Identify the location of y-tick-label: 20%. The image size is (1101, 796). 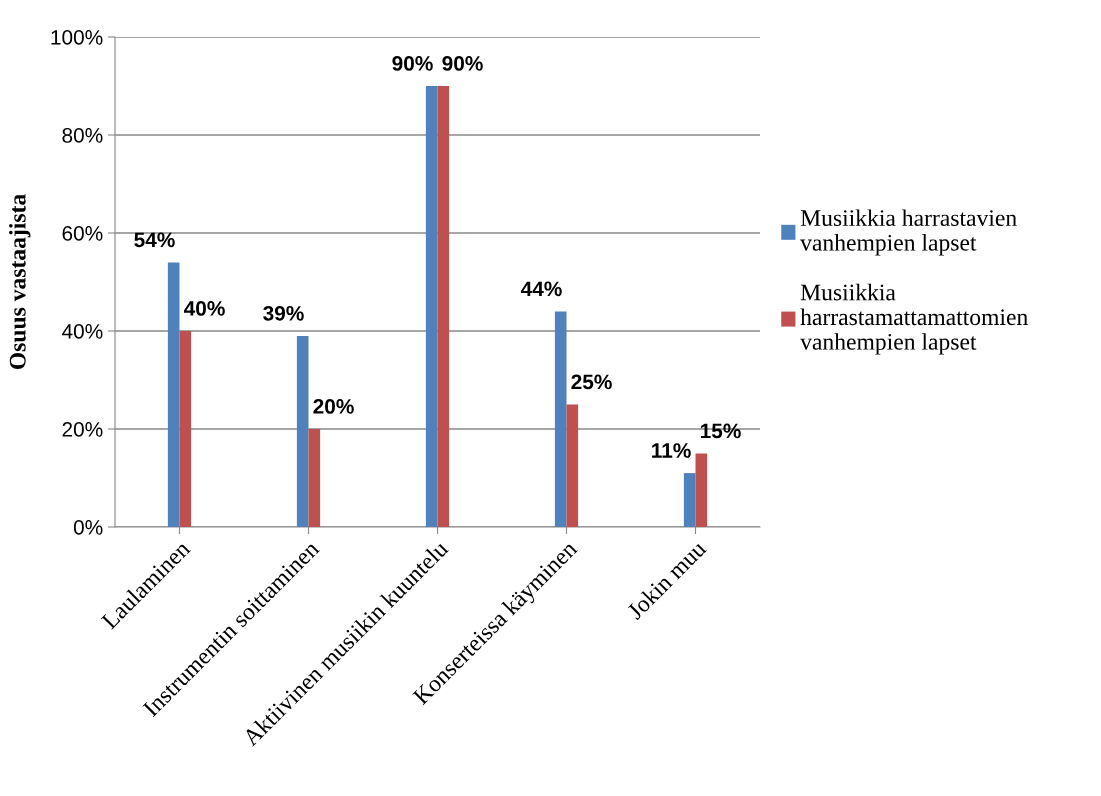
(82, 429).